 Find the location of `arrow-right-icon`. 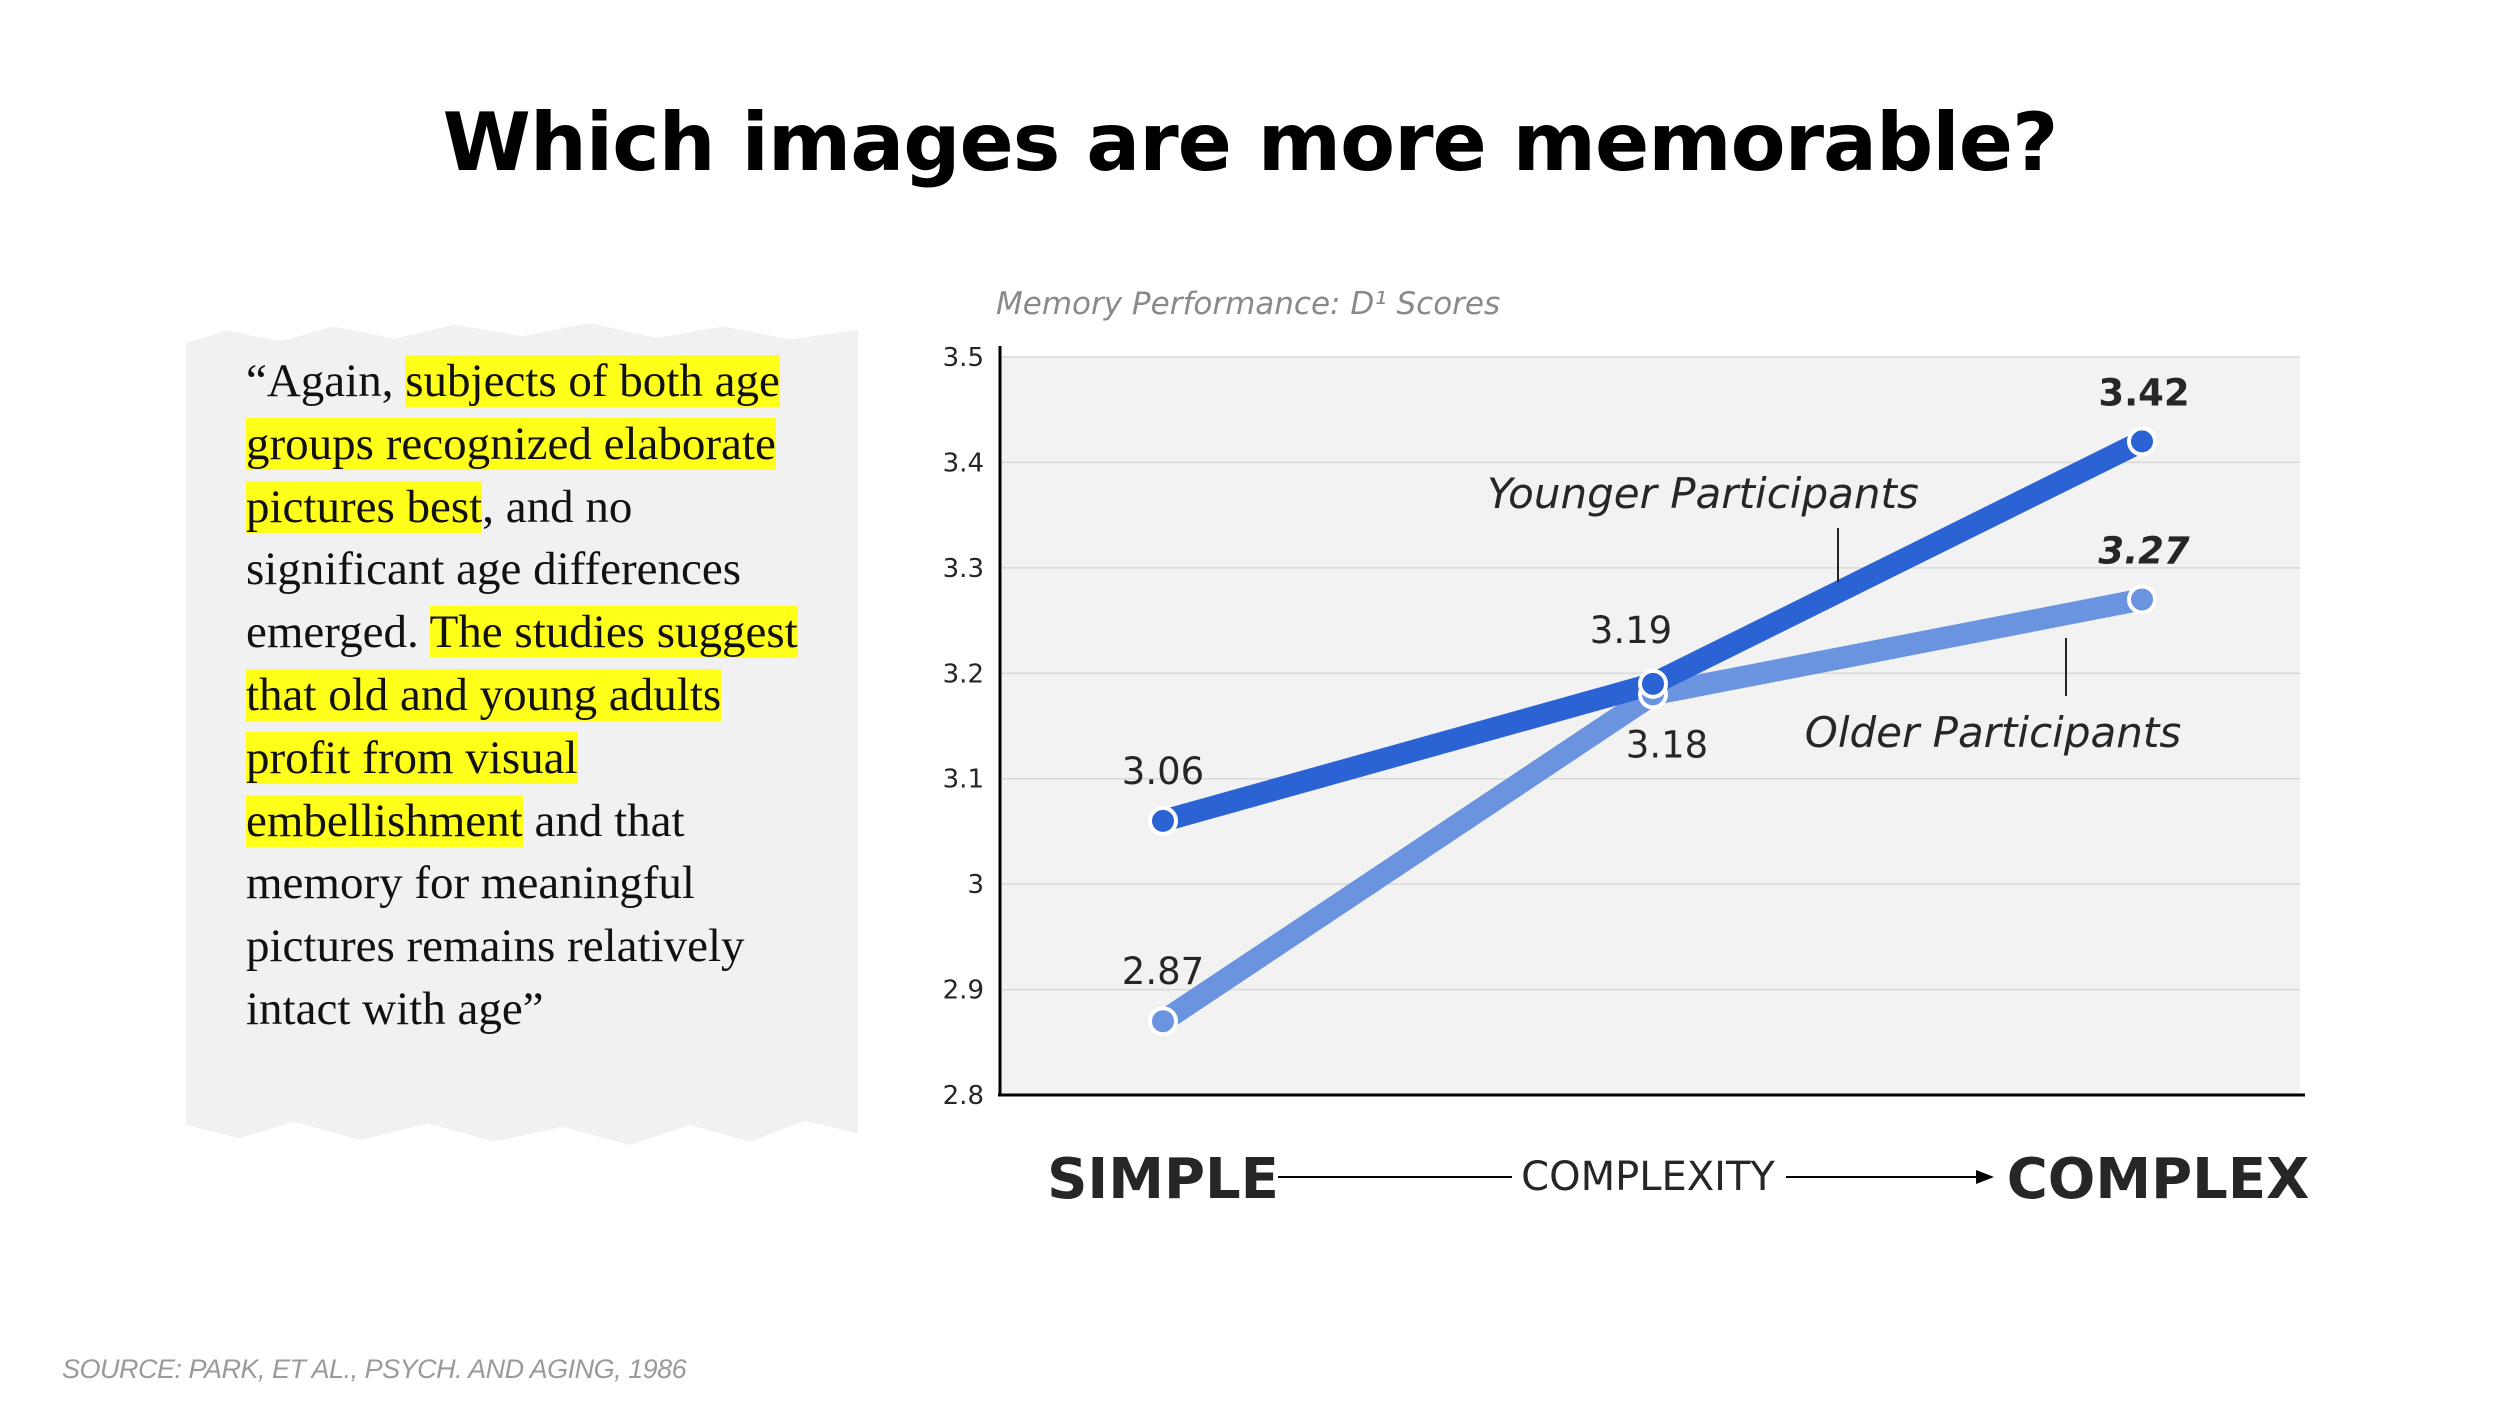

arrow-right-icon is located at coordinates (1985, 1177).